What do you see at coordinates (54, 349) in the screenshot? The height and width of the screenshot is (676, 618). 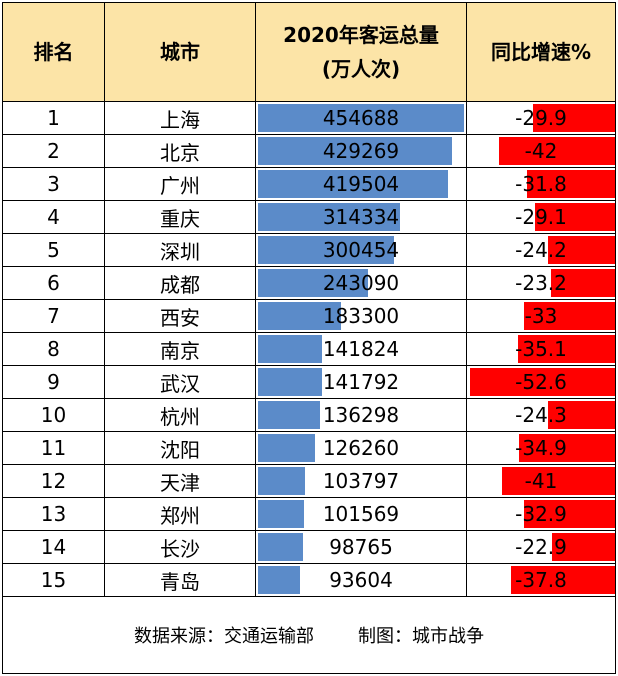 I see `rank-cell: 8` at bounding box center [54, 349].